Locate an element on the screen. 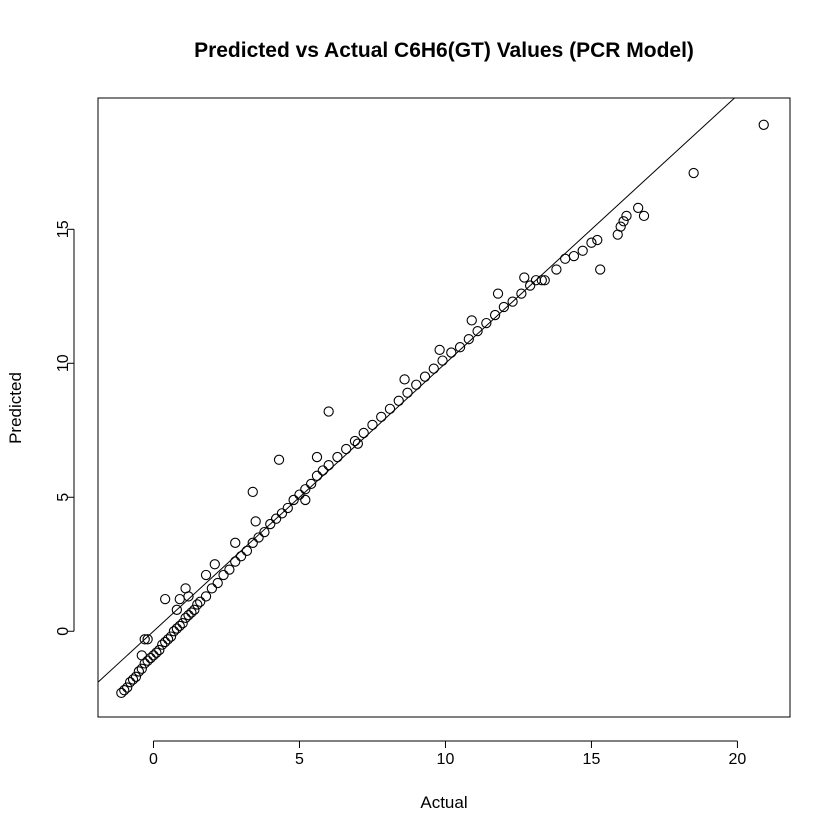  y-tick-label: 15 is located at coordinates (63, 229).